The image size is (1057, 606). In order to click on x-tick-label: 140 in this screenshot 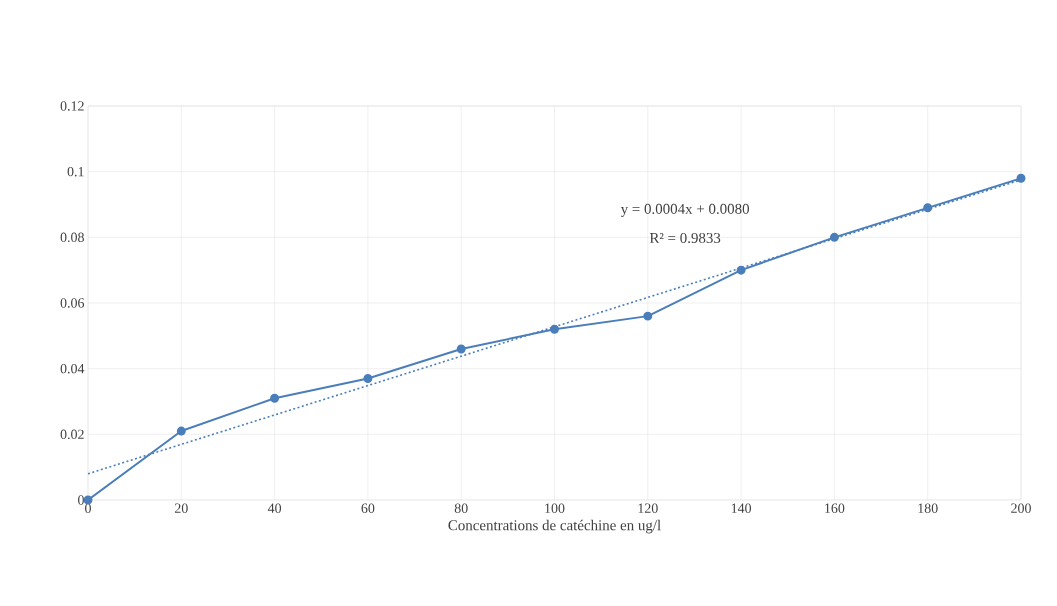, I will do `click(741, 508)`.